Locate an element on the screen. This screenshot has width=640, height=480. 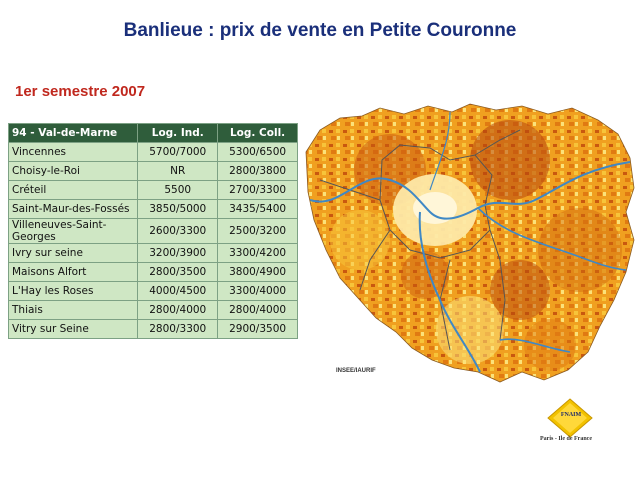
city-name: Choisy-le-Roi is located at coordinates (73, 171).